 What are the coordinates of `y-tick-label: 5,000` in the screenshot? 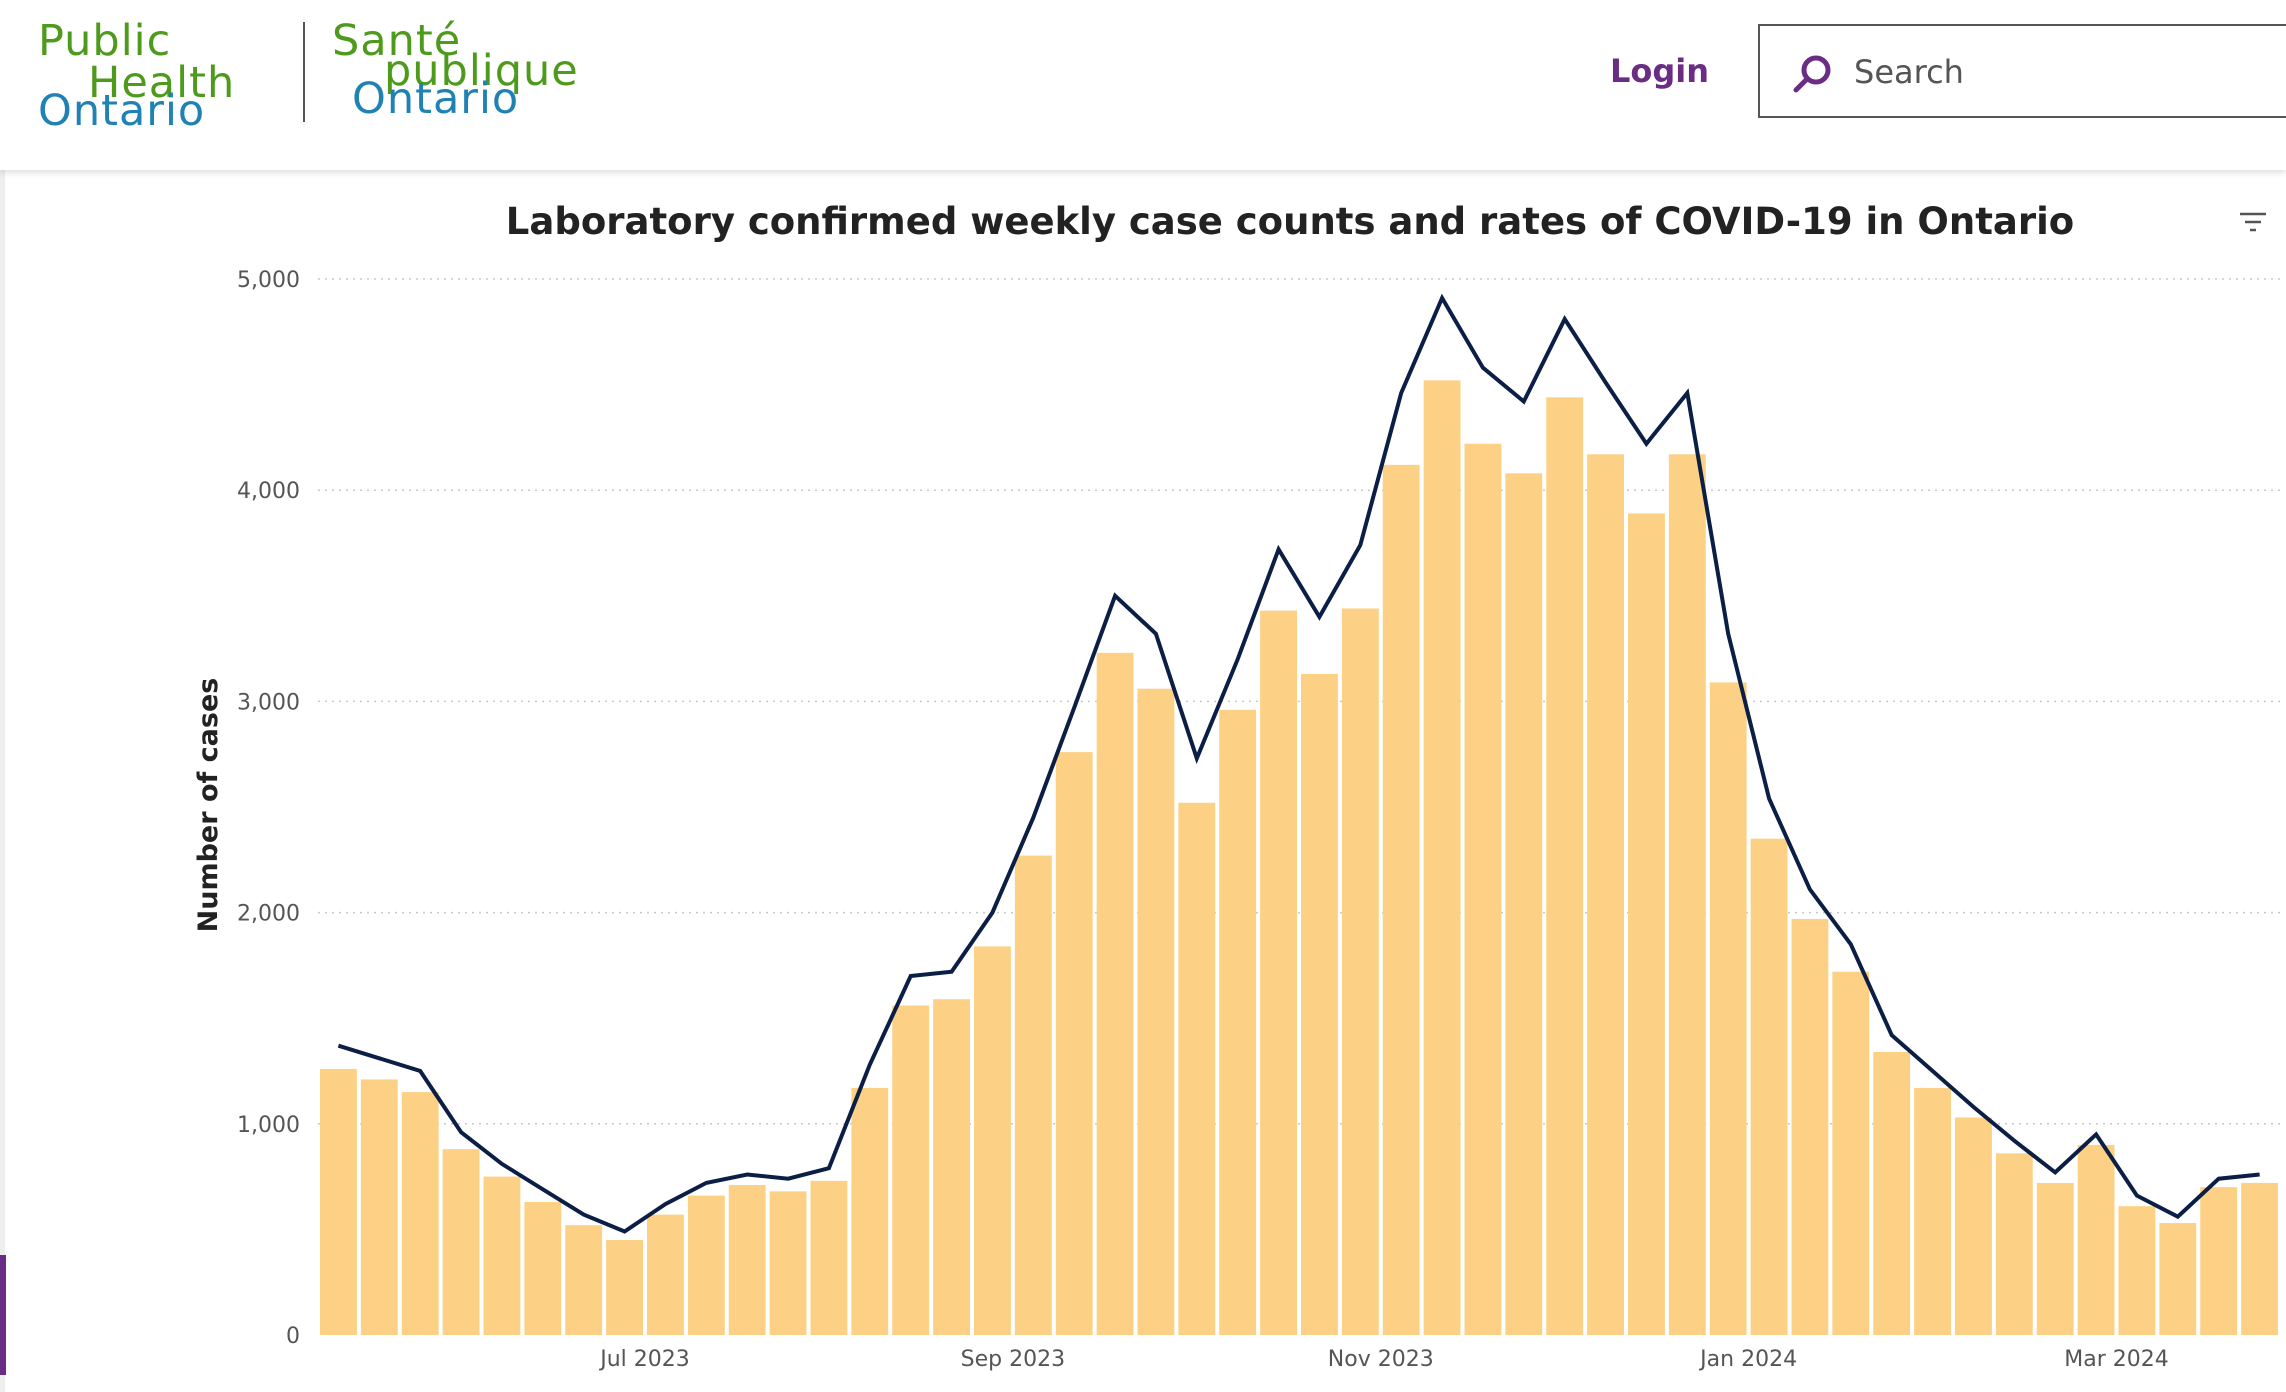 It's located at (268, 280).